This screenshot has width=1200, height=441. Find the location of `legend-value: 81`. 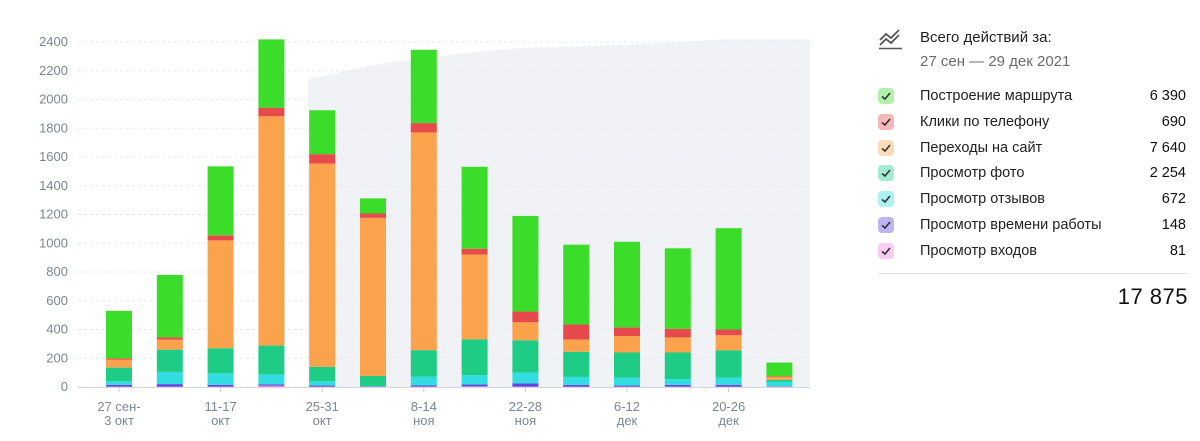

legend-value: 81 is located at coordinates (1177, 250).